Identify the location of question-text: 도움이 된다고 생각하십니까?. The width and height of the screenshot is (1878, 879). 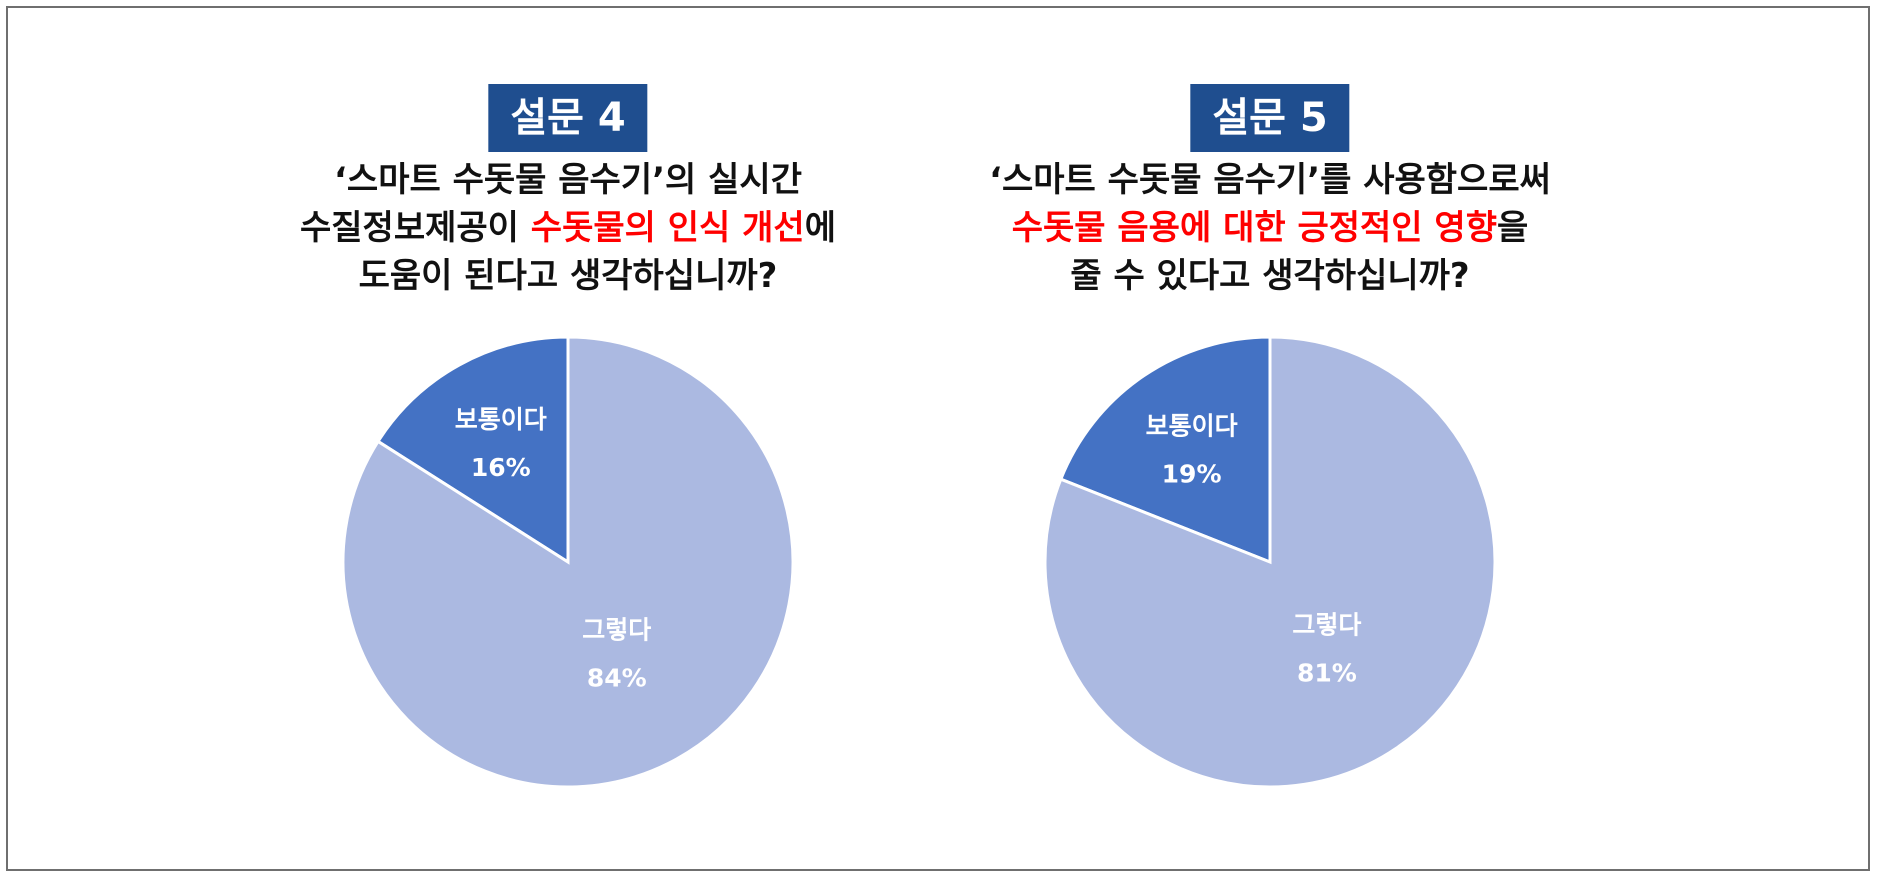
(568, 276).